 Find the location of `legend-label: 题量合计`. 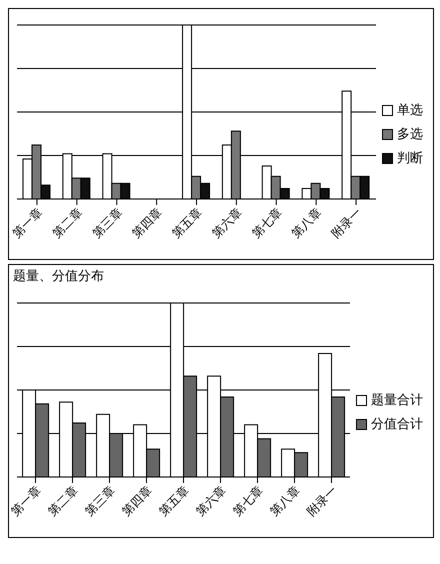

legend-label: 题量合计 is located at coordinates (397, 400).